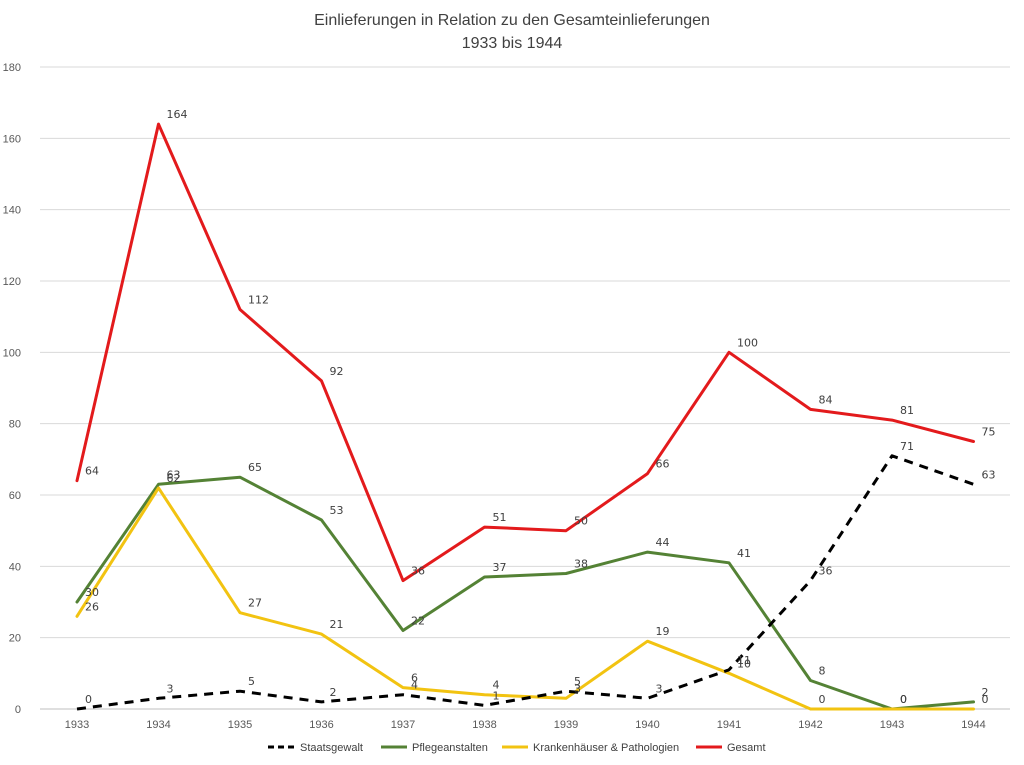  Describe the element at coordinates (12, 68) in the screenshot. I see `y-tick-label: 180` at that location.